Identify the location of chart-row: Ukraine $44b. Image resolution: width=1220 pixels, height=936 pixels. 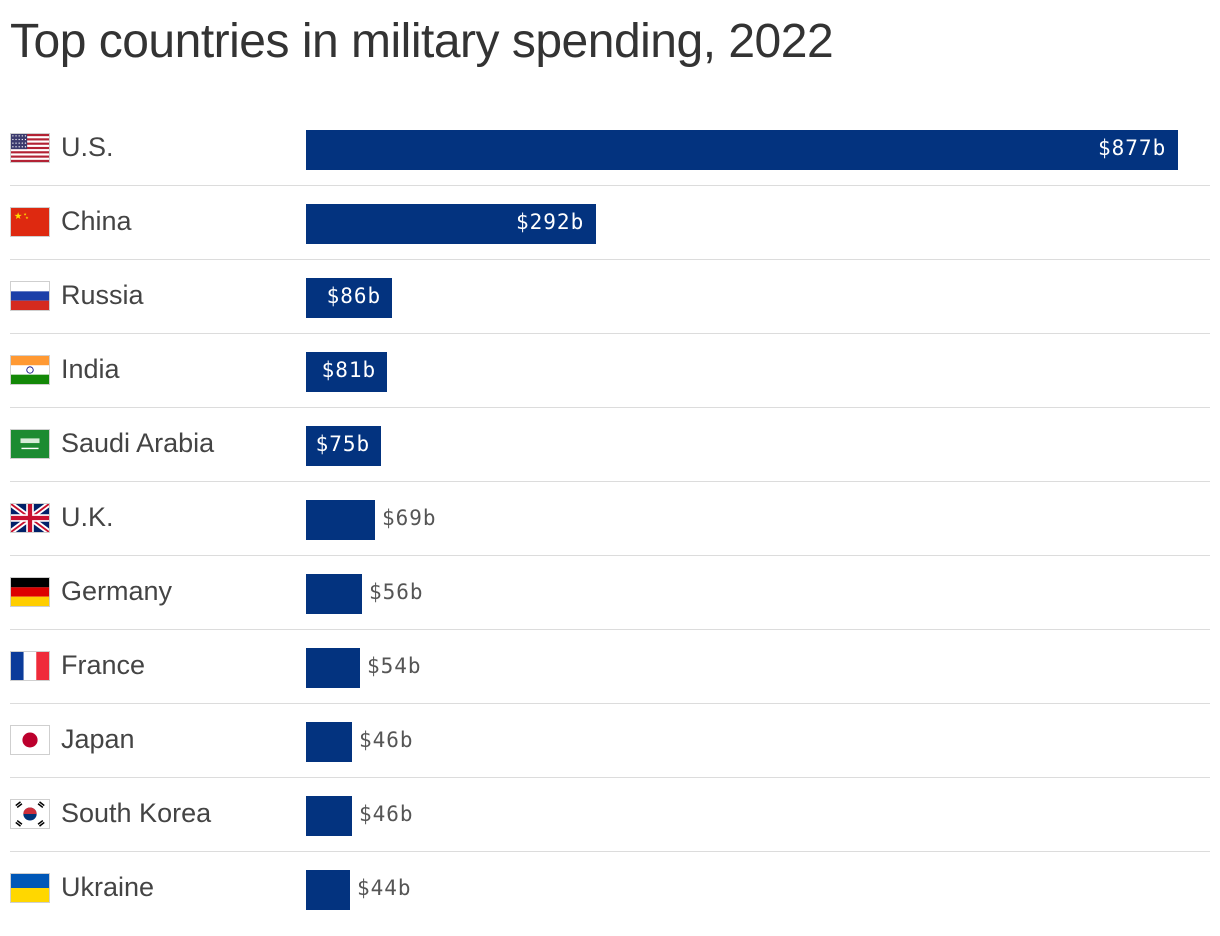
(610, 889).